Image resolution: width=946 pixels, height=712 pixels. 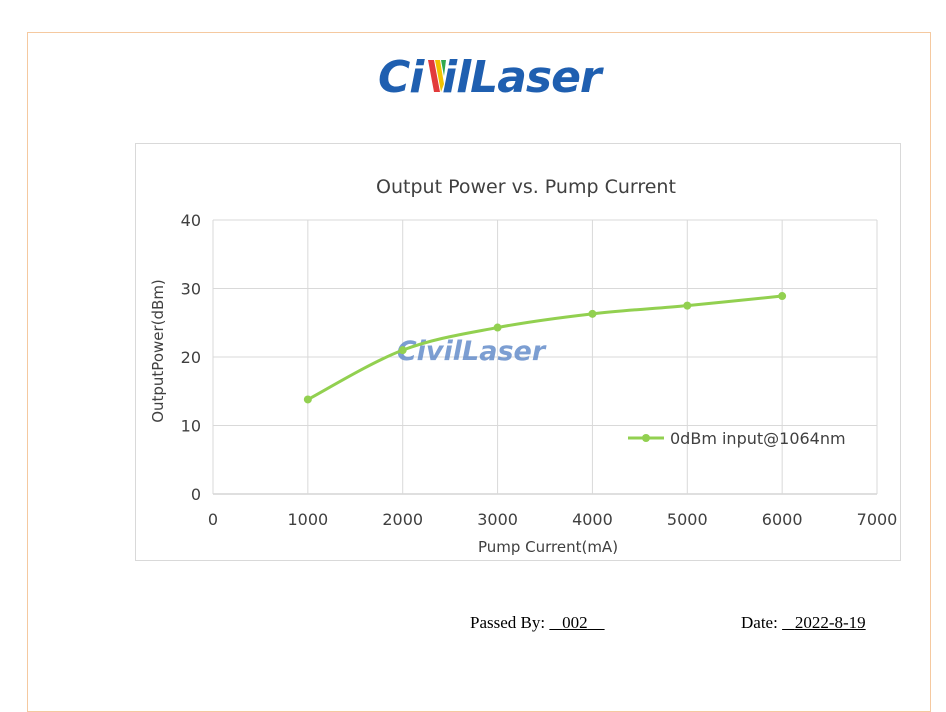 I want to click on x-tick-label: 5000, so click(x=687, y=519).